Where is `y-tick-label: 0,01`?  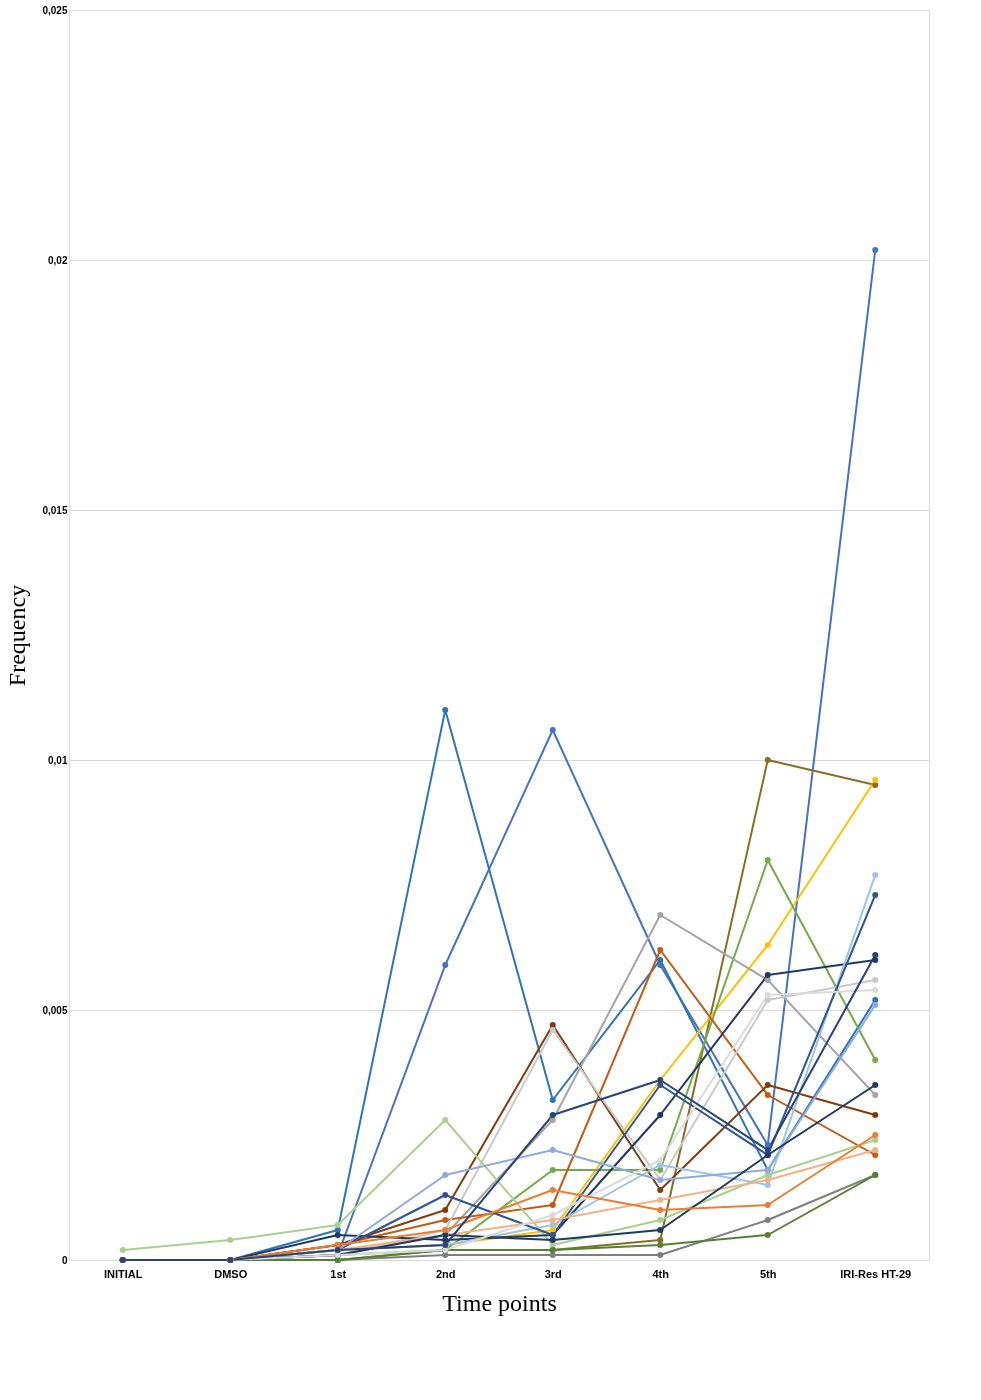
y-tick-label: 0,01 is located at coordinates (58, 760).